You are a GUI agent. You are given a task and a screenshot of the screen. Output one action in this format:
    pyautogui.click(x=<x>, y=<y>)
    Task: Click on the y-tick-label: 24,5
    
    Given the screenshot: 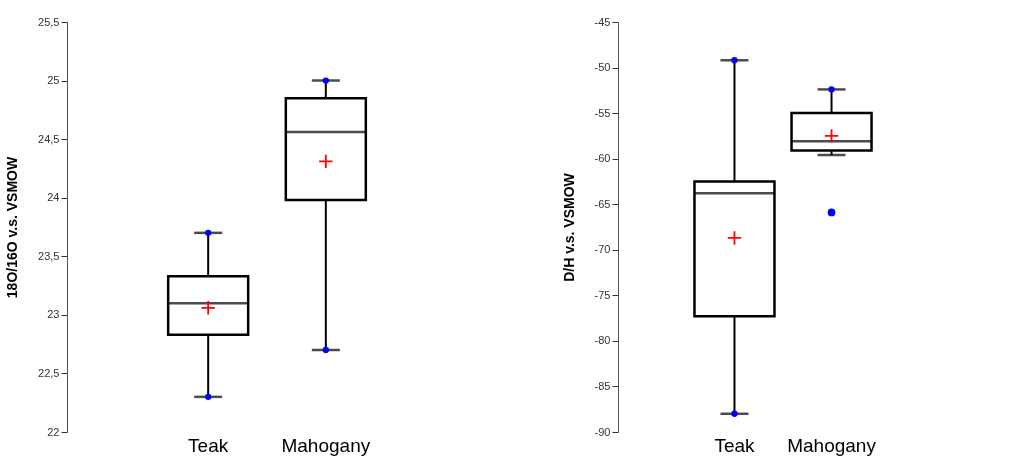 What is the action you would take?
    pyautogui.click(x=49, y=138)
    